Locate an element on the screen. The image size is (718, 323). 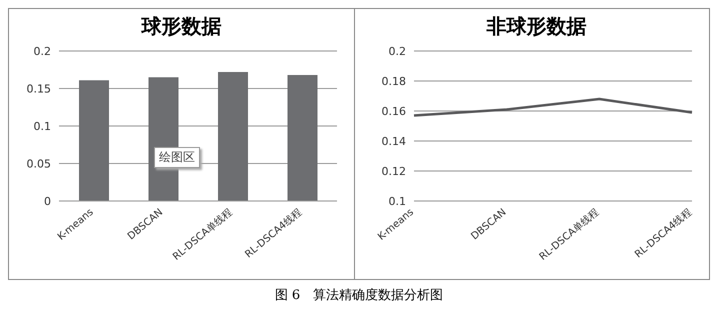
y-tick-label: 0.16 is located at coordinates (394, 111).